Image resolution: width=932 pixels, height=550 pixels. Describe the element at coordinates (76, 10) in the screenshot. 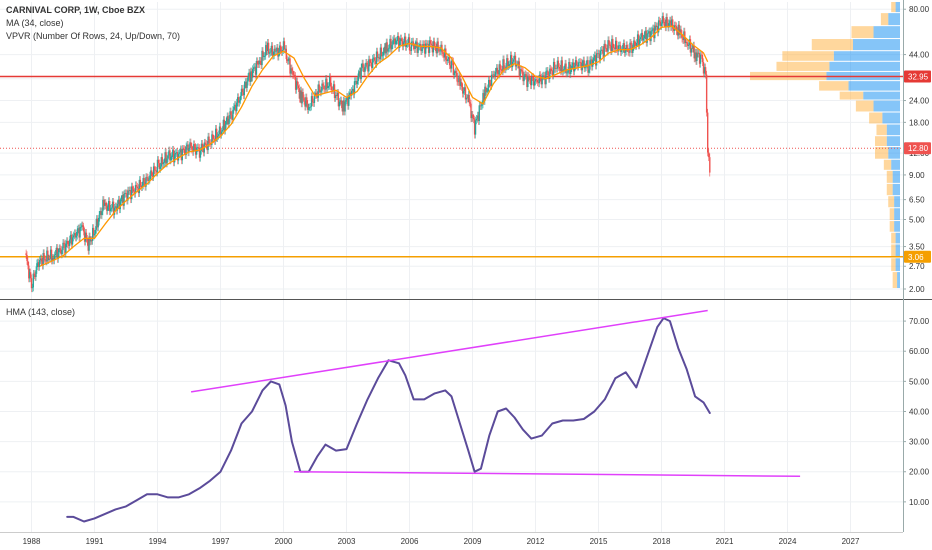

I see `symbol-title: CARNIVAL CORP, 1W, Cboe BZX` at that location.